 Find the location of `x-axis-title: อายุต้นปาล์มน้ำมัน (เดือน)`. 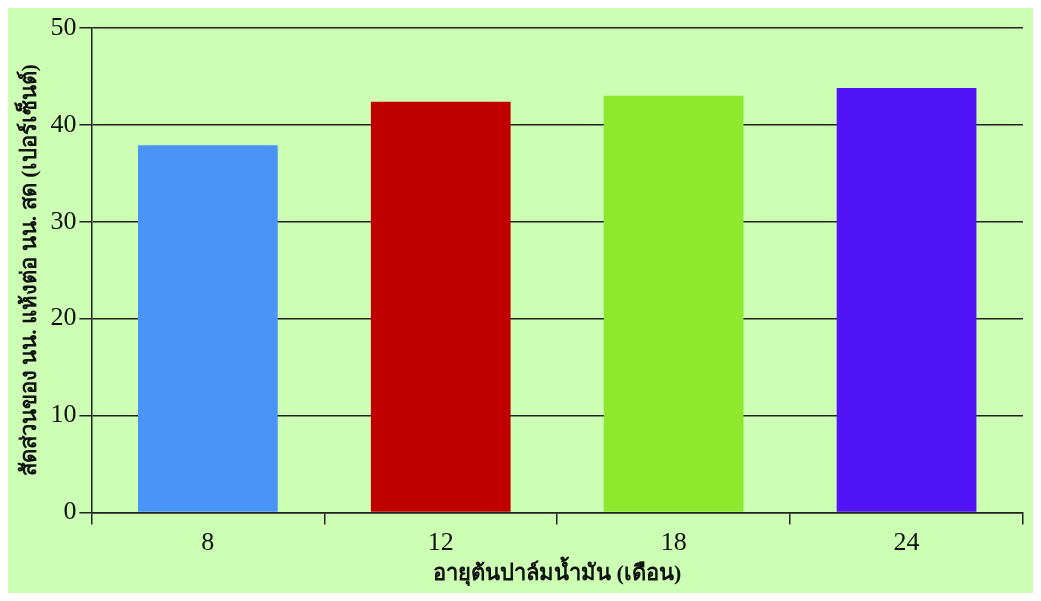

x-axis-title: อายุต้นปาล์มน้ำมัน (เดือน) is located at coordinates (557, 572).